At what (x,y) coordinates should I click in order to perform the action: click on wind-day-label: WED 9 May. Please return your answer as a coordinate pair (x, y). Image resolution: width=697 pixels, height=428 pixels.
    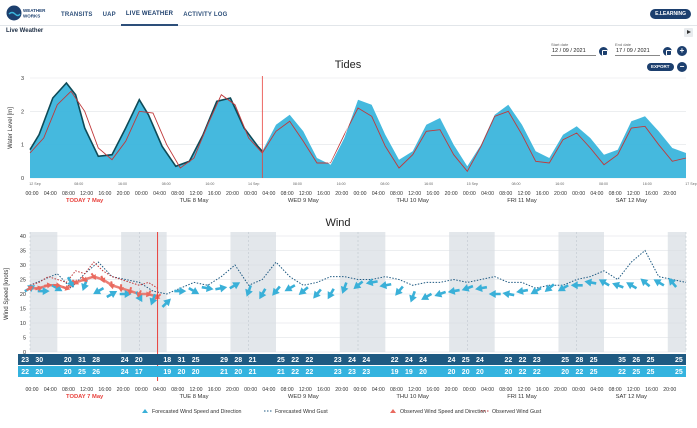
    Looking at the image, I should click on (303, 397).